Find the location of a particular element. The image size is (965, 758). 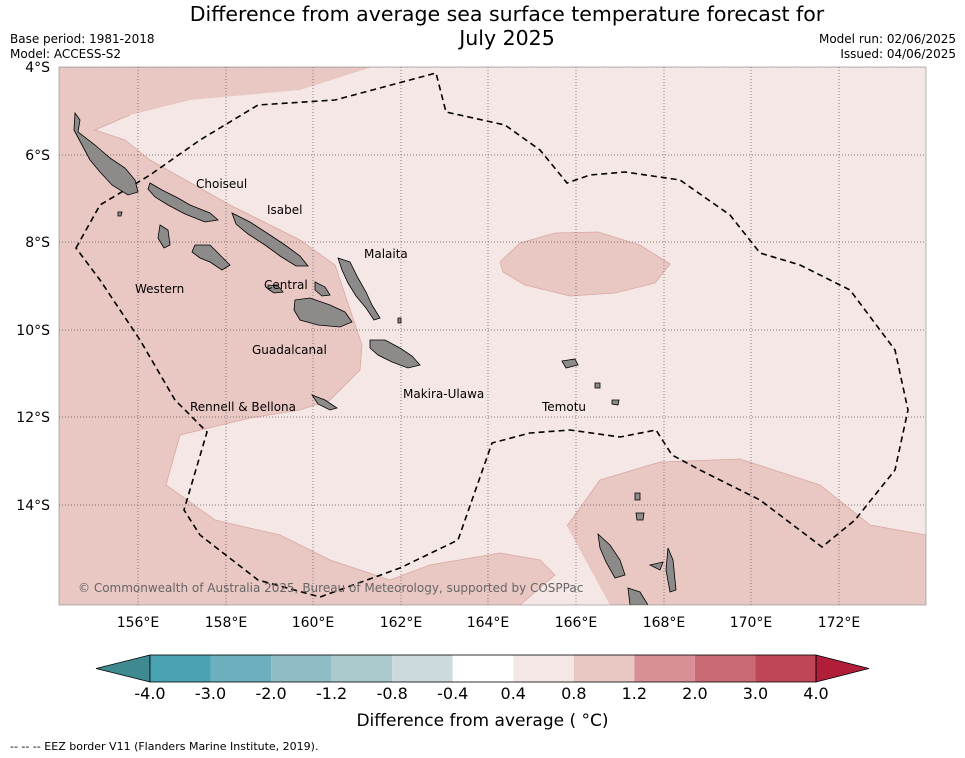

lon-label-156e: 156°E is located at coordinates (138, 623).